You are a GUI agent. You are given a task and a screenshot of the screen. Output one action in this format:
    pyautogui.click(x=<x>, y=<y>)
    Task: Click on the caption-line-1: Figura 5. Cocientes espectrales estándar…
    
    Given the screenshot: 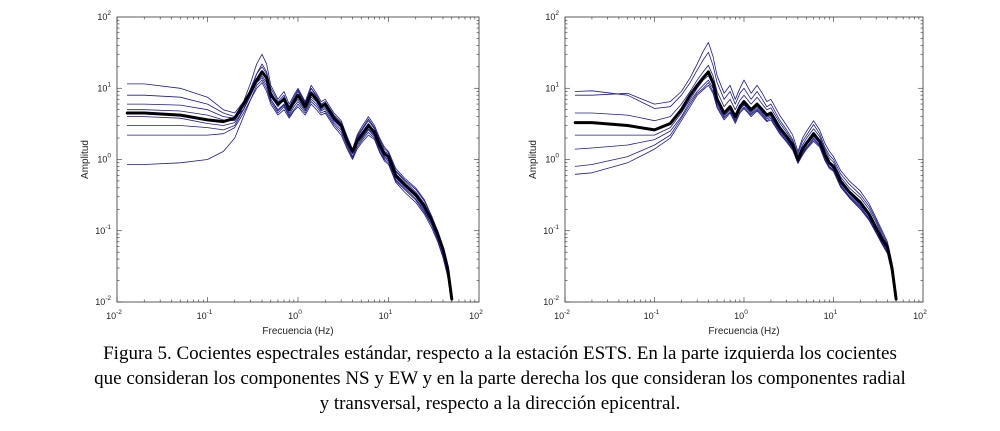 What is the action you would take?
    pyautogui.click(x=500, y=353)
    